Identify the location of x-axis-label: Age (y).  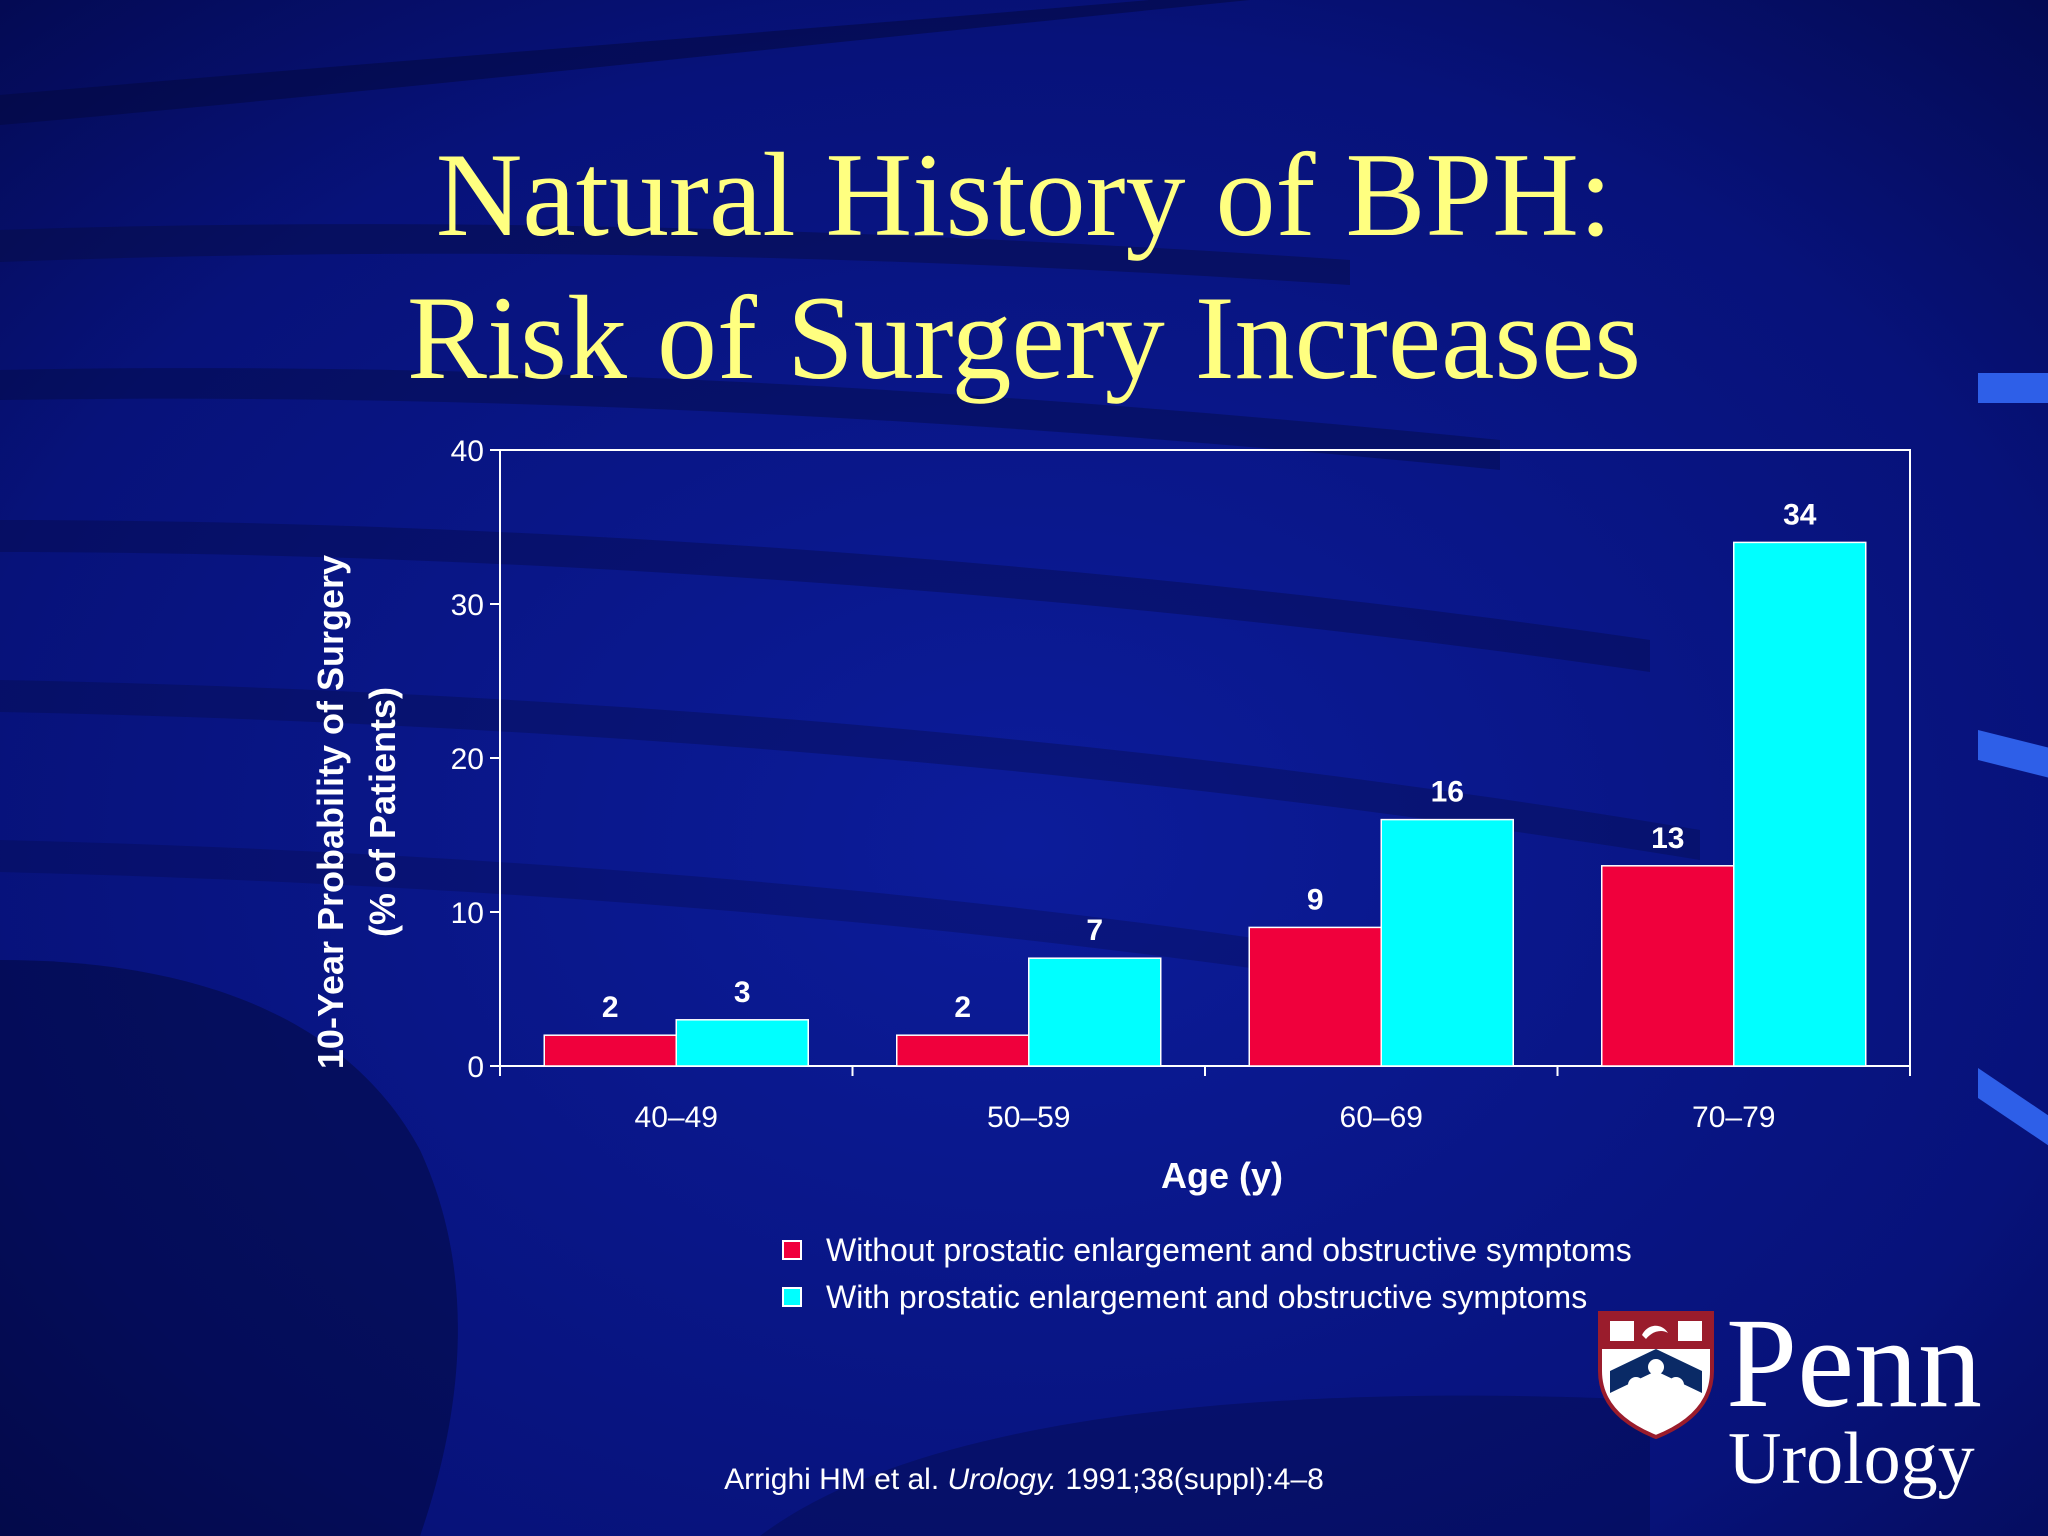
(1222, 1175).